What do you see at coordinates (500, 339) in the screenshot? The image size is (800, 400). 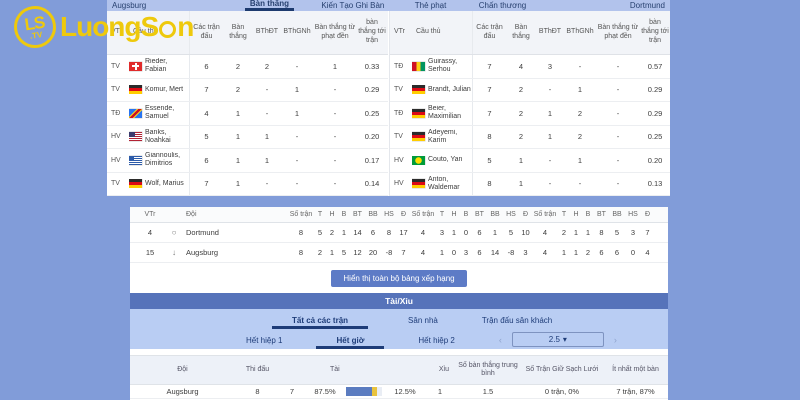 I see `line-prev-arrow: ‹` at bounding box center [500, 339].